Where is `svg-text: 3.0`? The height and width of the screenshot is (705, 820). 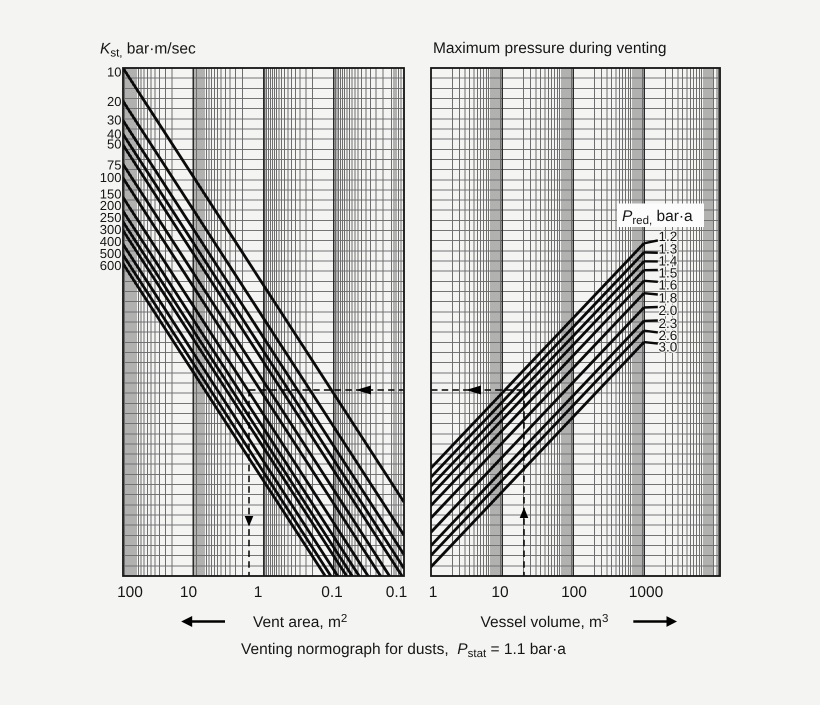 svg-text: 3.0 is located at coordinates (668, 346).